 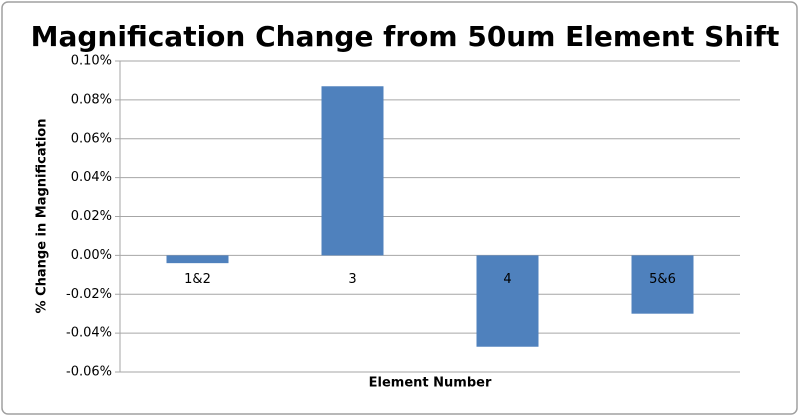 What do you see at coordinates (89, 294) in the screenshot?
I see `y-tick-label: -0.02%` at bounding box center [89, 294].